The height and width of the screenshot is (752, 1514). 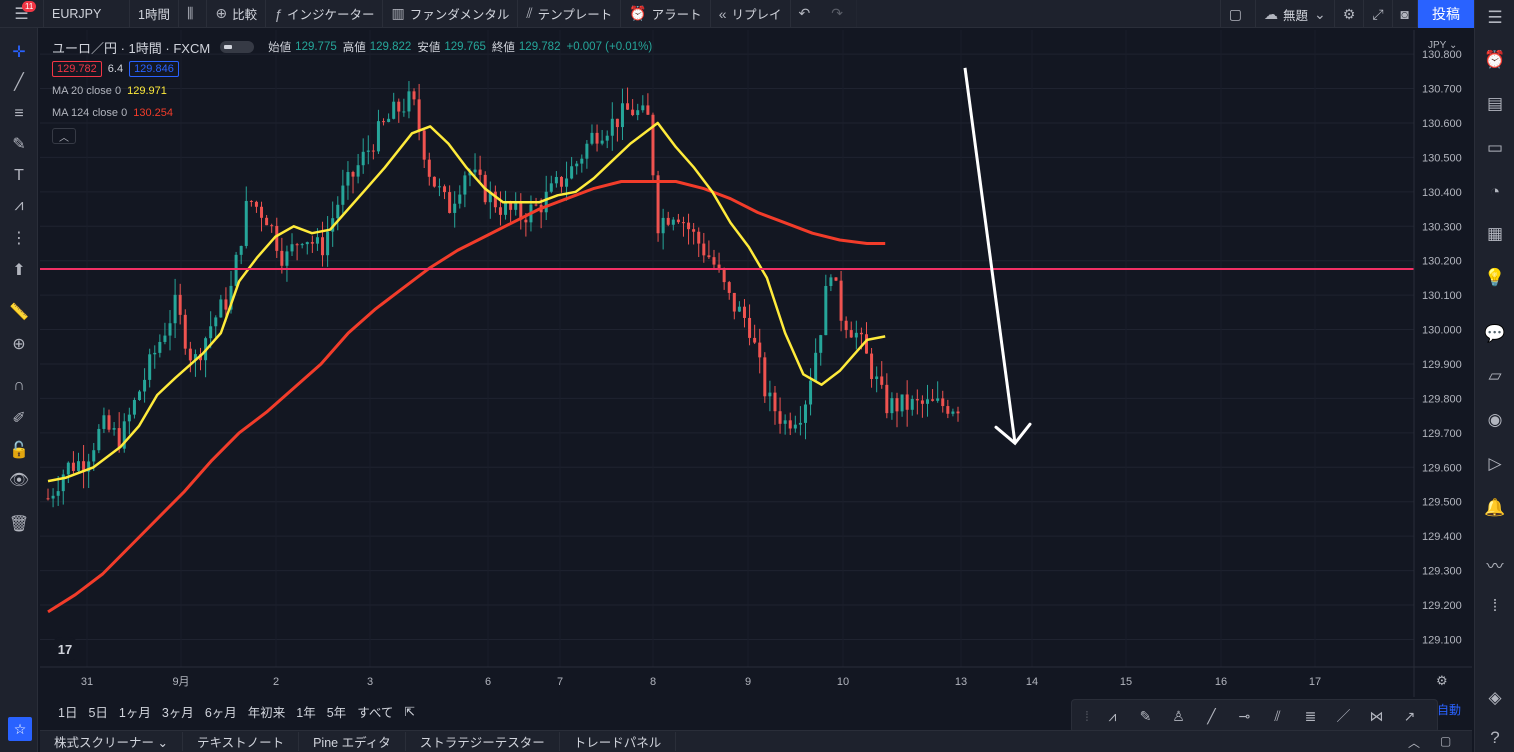 I want to click on watchlist-button: ☰, so click(x=1494, y=18).